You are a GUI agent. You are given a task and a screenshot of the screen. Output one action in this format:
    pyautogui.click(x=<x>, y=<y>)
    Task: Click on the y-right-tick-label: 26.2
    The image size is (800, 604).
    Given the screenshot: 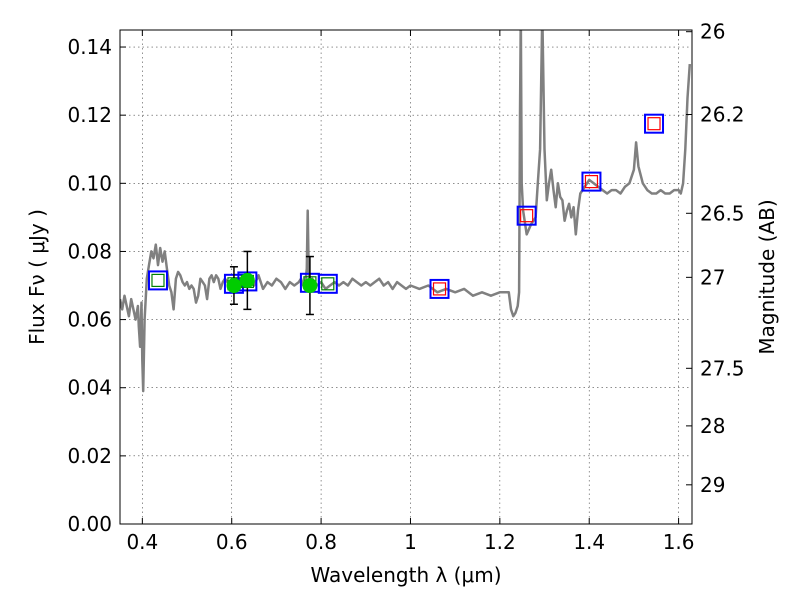 What is the action you would take?
    pyautogui.click(x=722, y=114)
    